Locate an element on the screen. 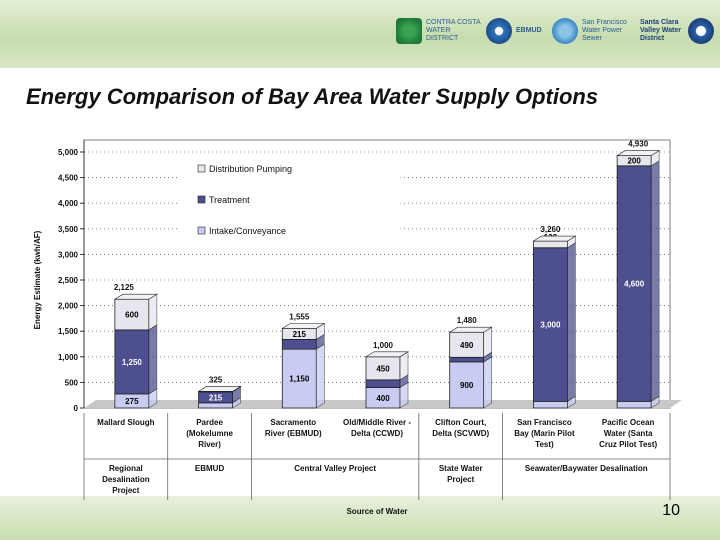 The width and height of the screenshot is (720, 540). category-label: San Francisco is located at coordinates (544, 422).